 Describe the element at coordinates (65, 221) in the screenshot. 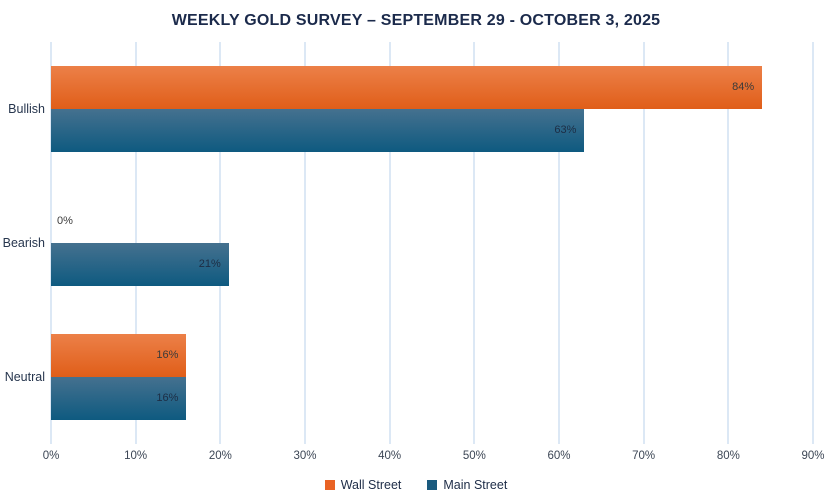

I see `bar-value-label: 0%` at that location.